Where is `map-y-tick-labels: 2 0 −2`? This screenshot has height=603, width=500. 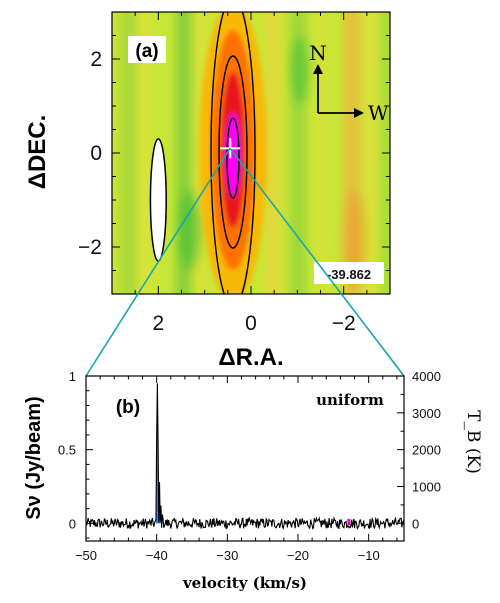 map-y-tick-labels: 2 0 −2 is located at coordinates (90, 153).